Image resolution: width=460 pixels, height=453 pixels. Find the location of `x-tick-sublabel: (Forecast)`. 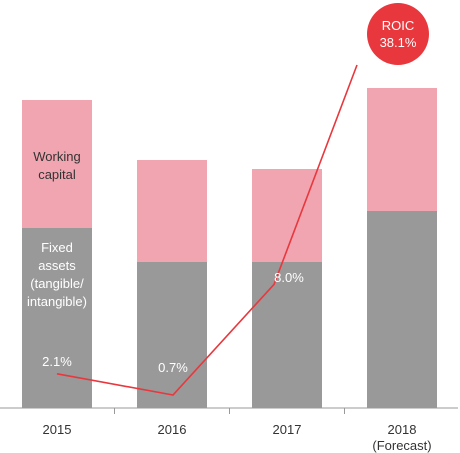

x-tick-sublabel: (Forecast) is located at coordinates (401, 445).